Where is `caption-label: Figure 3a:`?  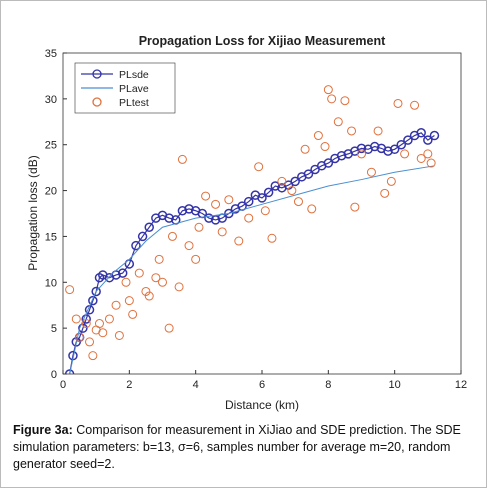
caption-label: Figure 3a: is located at coordinates (43, 430).